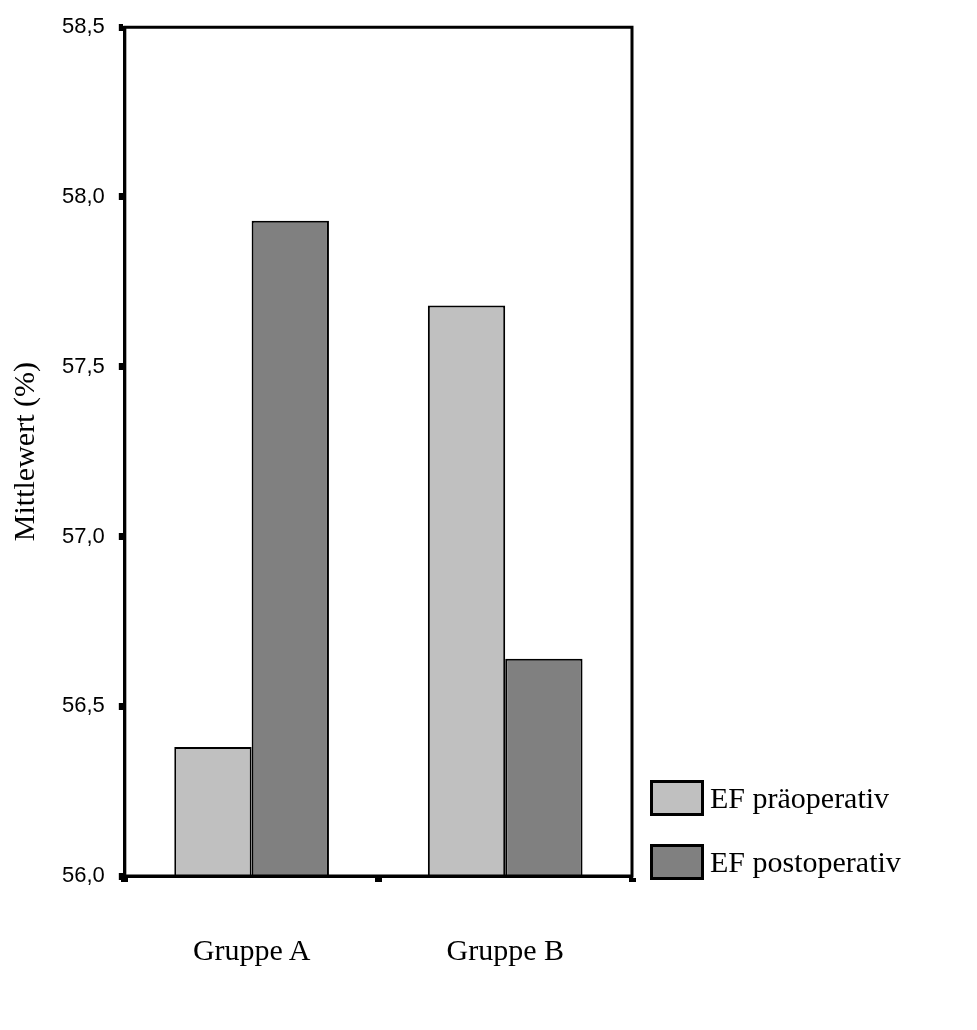 The width and height of the screenshot is (977, 1030). What do you see at coordinates (251, 949) in the screenshot?
I see `x-tick-label: Gruppe A` at bounding box center [251, 949].